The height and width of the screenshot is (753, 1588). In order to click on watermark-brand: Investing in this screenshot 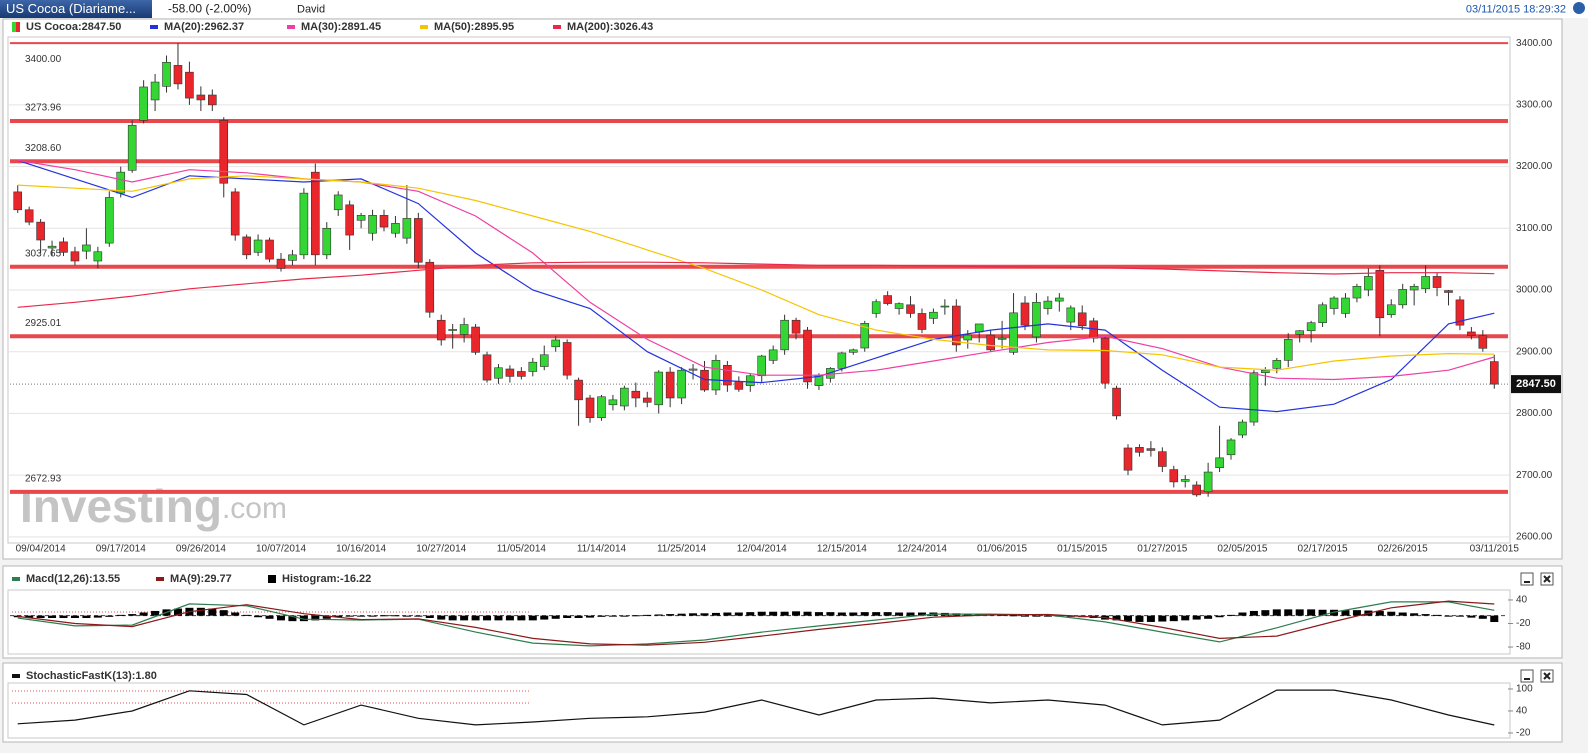, I will do `click(121, 506)`.